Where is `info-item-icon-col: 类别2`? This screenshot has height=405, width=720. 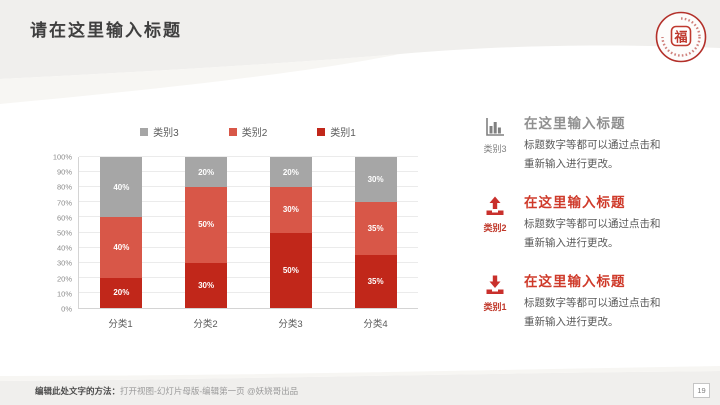 info-item-icon-col: 类别2 is located at coordinates (495, 222).